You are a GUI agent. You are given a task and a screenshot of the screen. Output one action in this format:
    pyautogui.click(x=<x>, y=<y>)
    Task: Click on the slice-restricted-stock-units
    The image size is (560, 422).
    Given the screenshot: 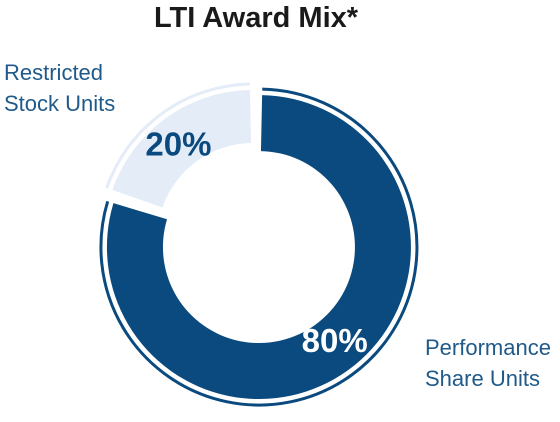 What is the action you would take?
    pyautogui.click(x=182, y=148)
    